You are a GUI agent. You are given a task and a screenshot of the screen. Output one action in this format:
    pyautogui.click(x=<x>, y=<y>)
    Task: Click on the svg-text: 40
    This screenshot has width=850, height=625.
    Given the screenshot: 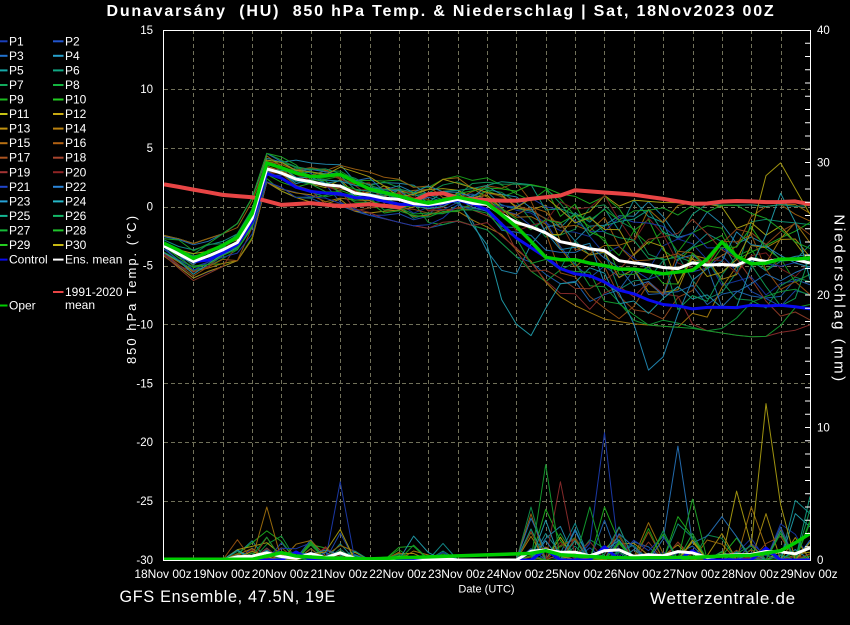 What is the action you would take?
    pyautogui.click(x=823, y=31)
    